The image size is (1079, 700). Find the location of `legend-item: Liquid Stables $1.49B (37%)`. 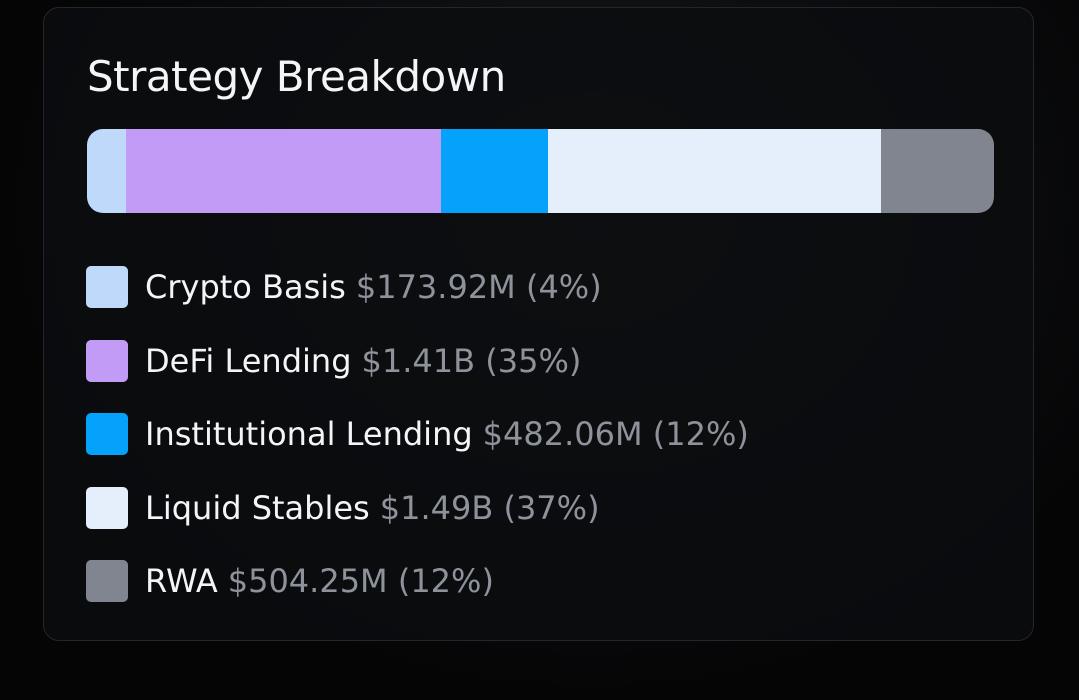

legend-item: Liquid Stables $1.49B (37%) is located at coordinates (417, 507).